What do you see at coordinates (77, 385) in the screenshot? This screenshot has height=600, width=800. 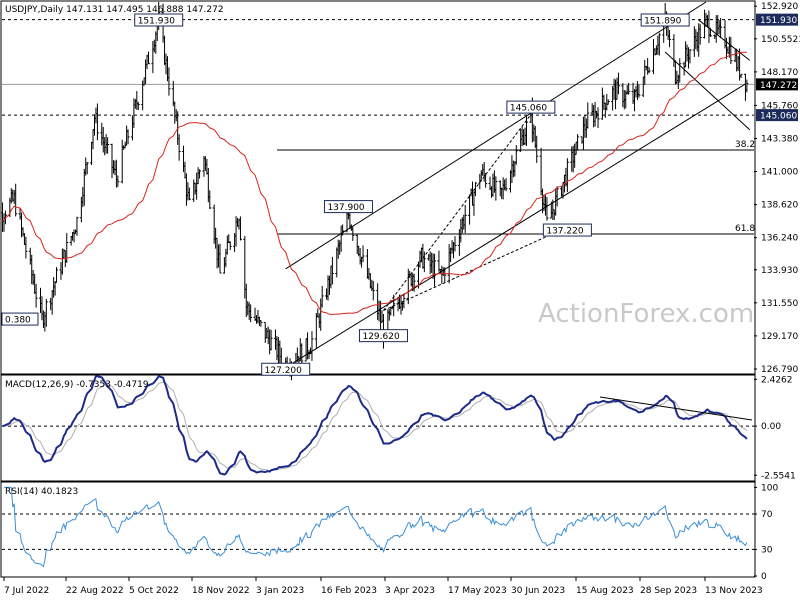 I see `macd-label: MACD(12,26,9) -0.7353 -0.4719` at bounding box center [77, 385].